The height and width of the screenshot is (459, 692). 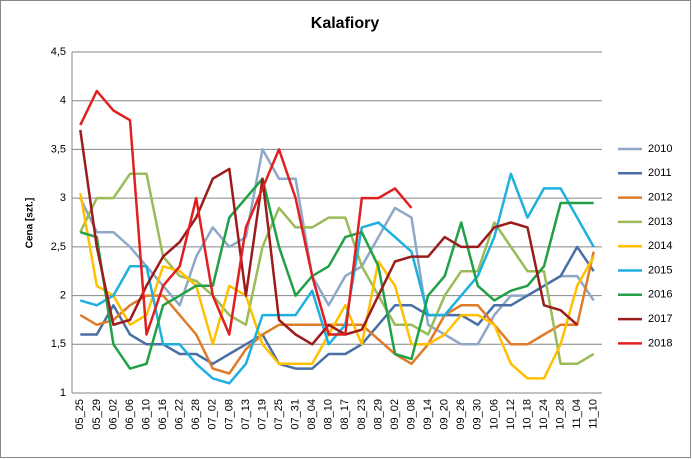 I want to click on legend-label: 2013, so click(x=660, y=222).